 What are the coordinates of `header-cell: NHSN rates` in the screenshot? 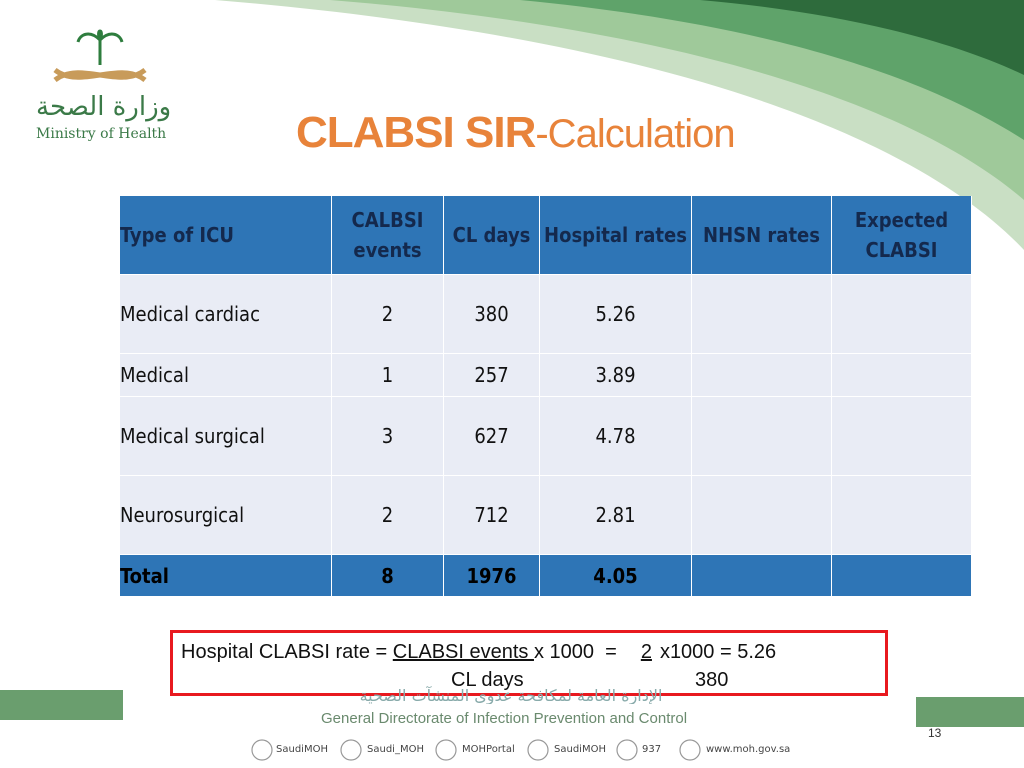 It's located at (762, 235).